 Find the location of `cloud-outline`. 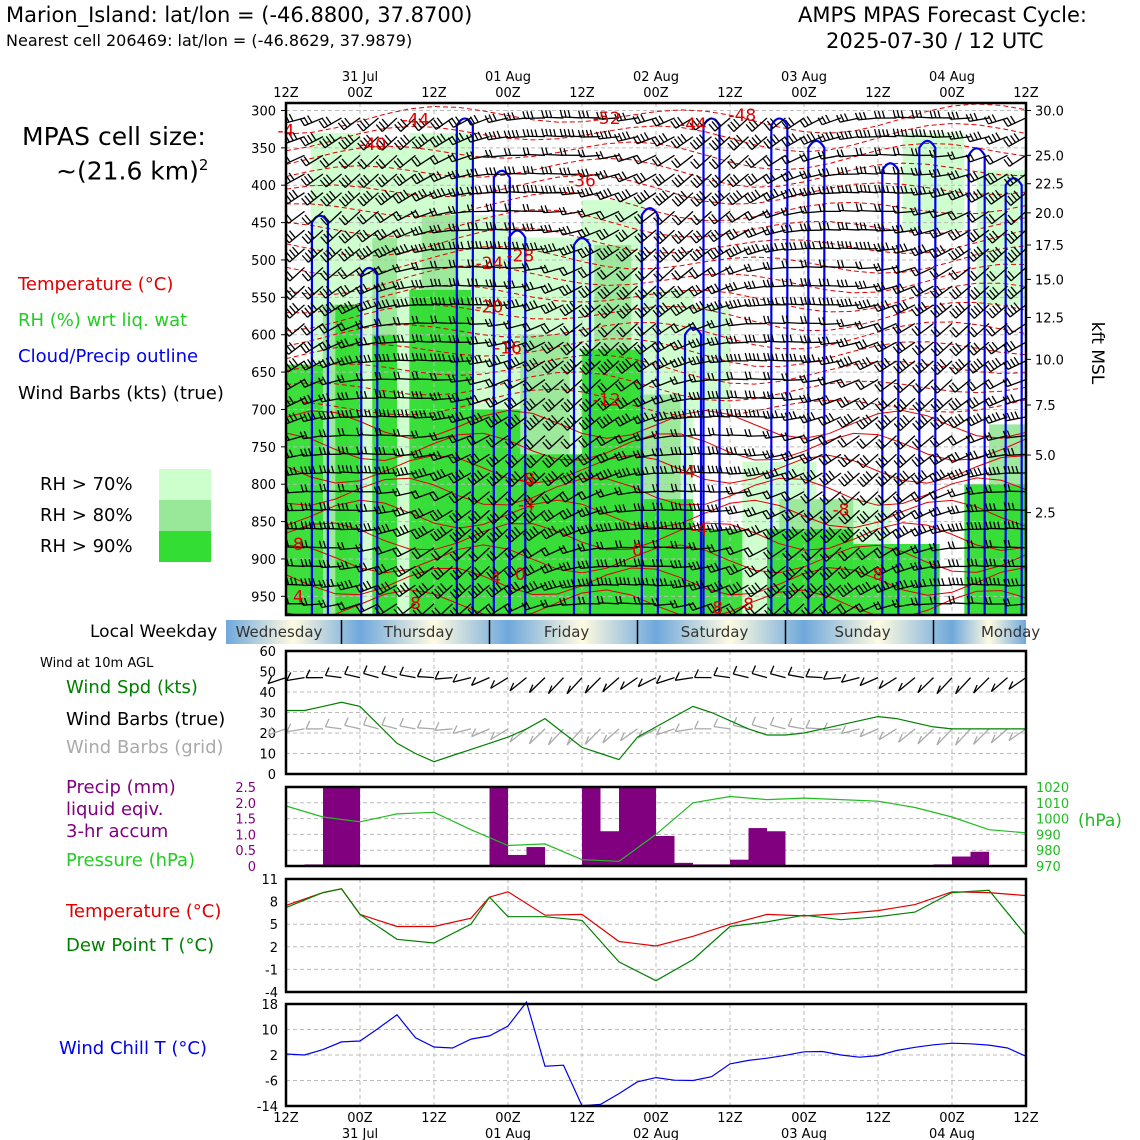

cloud-outline is located at coordinates (927, 377).